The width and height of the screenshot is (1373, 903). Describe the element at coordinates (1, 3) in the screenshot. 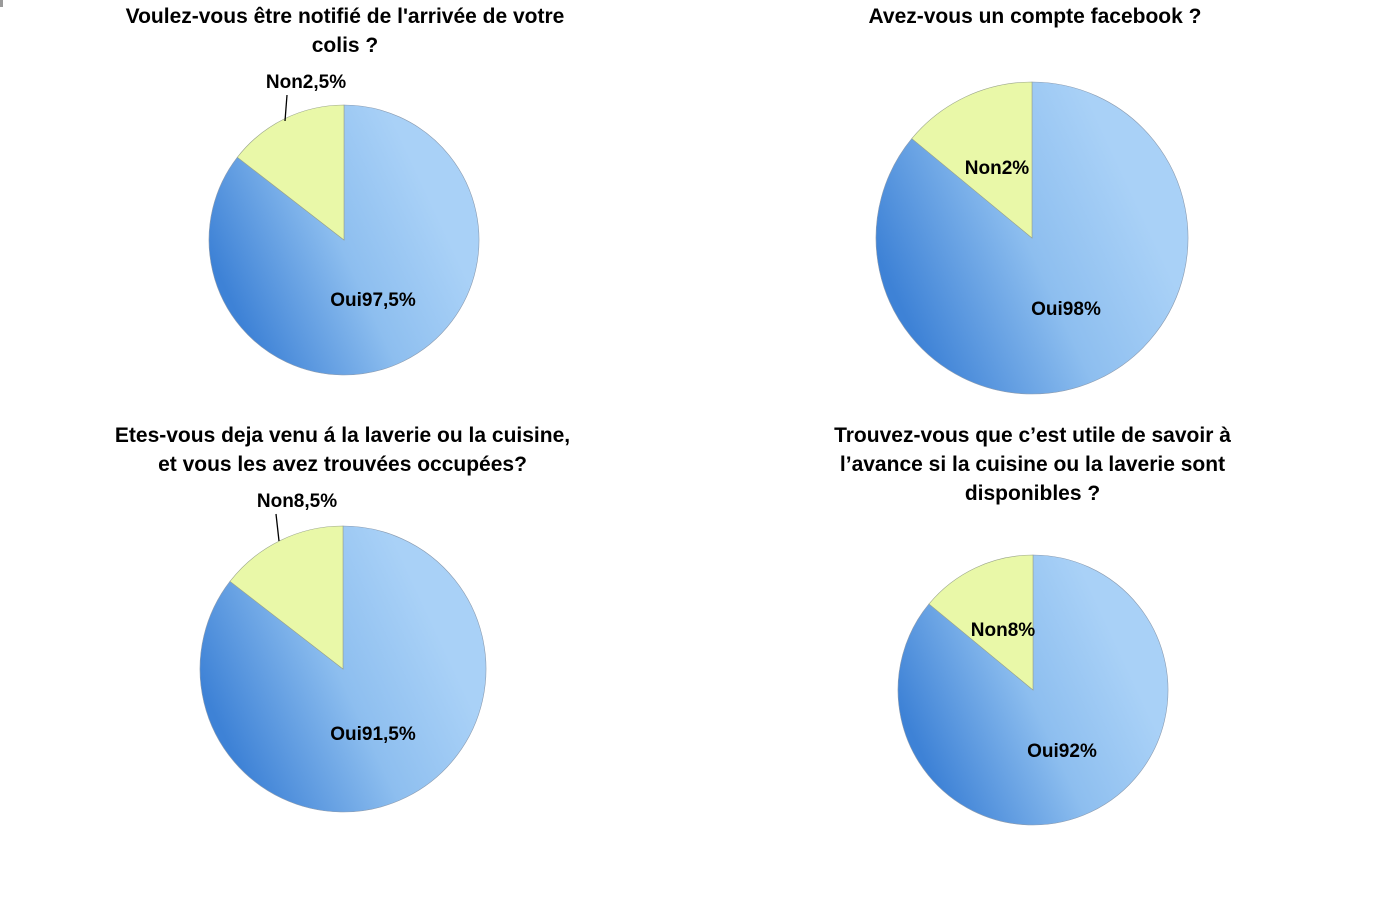

I see `corner-mark` at that location.